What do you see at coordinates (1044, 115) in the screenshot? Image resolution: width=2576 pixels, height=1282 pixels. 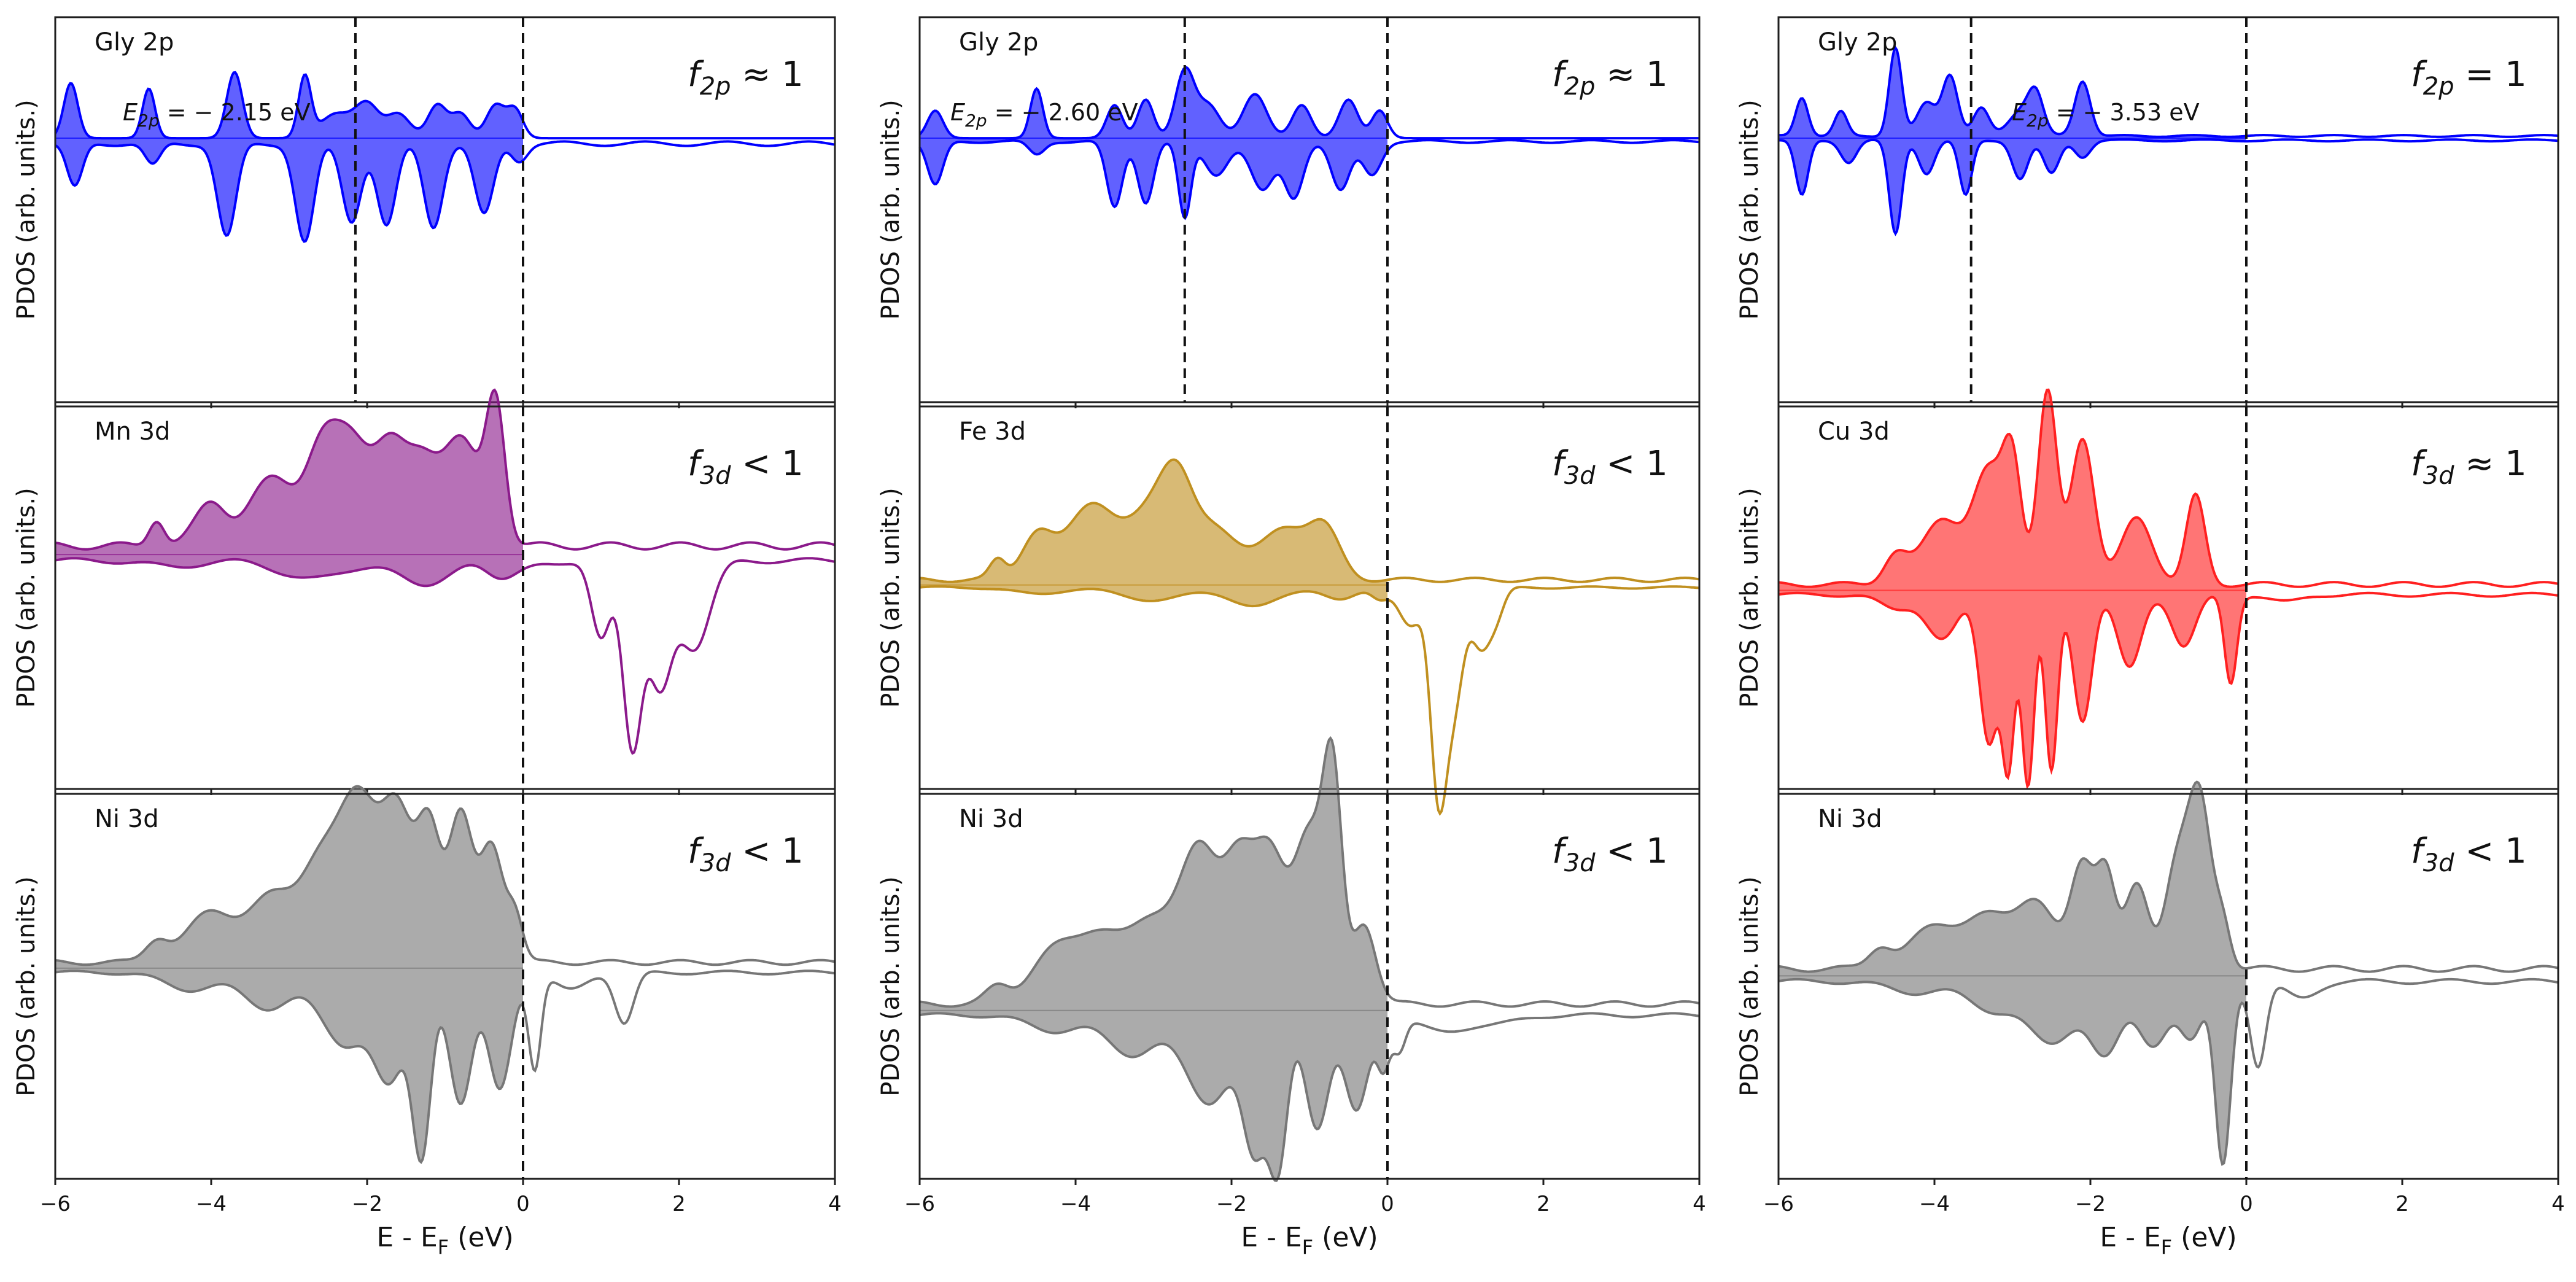 I see `band-center-annotation: E2p = − 2.60 eV` at bounding box center [1044, 115].